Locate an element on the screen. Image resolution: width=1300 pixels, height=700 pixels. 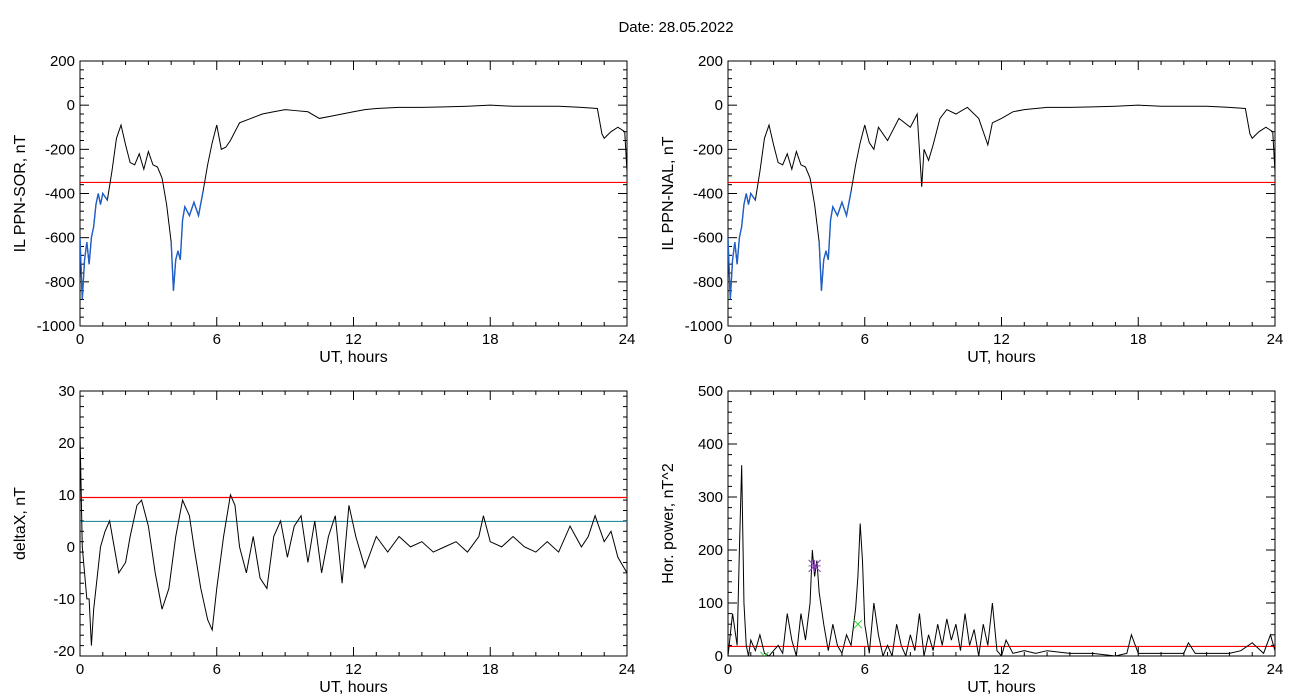
y-tick-label: 30 is located at coordinates (66, 391).